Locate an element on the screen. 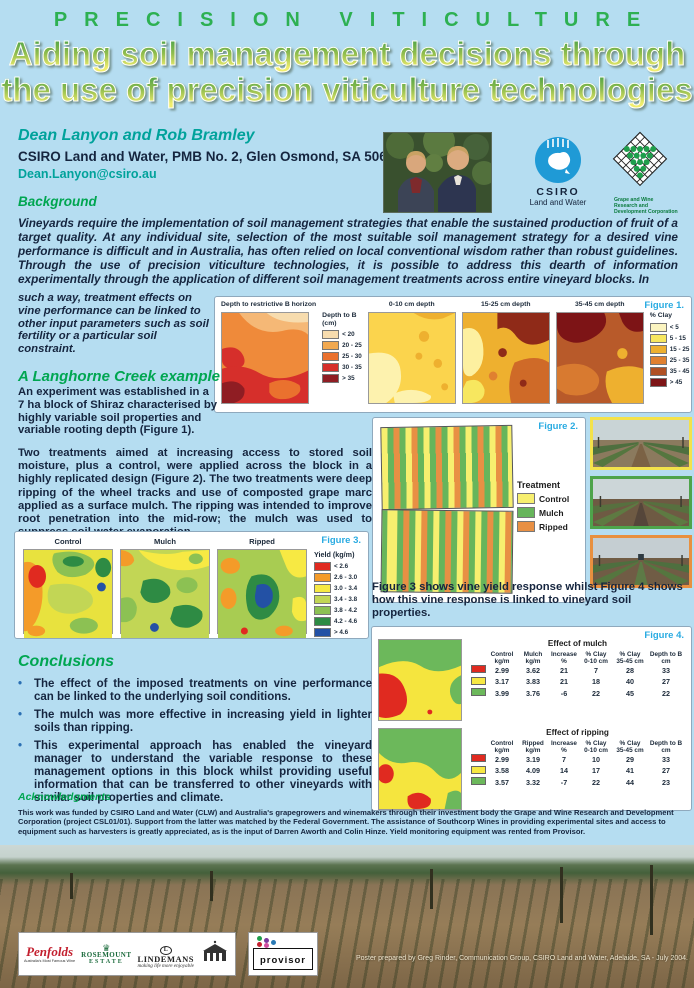 This screenshot has height=988, width=694. cell: 3.99 is located at coordinates (502, 693).